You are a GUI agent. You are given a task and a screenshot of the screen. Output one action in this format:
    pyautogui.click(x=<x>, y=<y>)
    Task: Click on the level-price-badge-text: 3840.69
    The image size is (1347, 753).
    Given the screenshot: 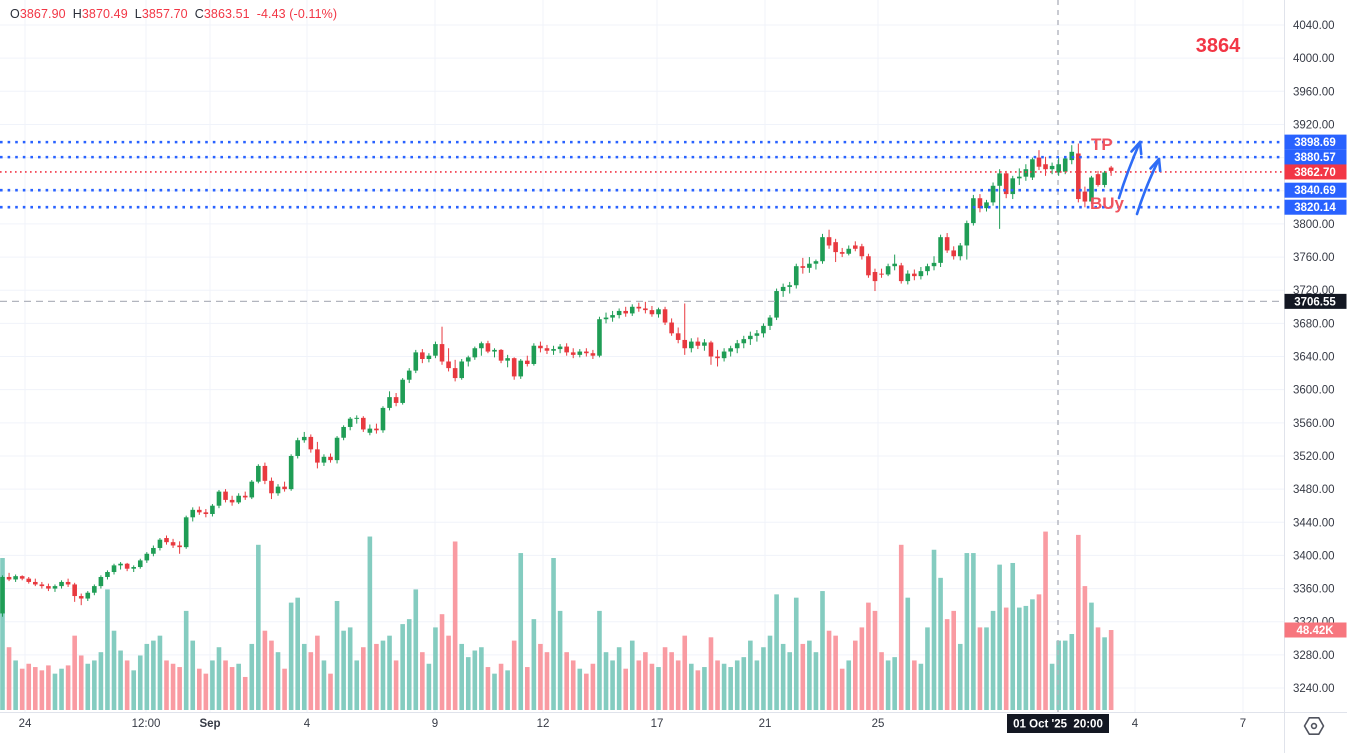 What is the action you would take?
    pyautogui.click(x=1315, y=191)
    